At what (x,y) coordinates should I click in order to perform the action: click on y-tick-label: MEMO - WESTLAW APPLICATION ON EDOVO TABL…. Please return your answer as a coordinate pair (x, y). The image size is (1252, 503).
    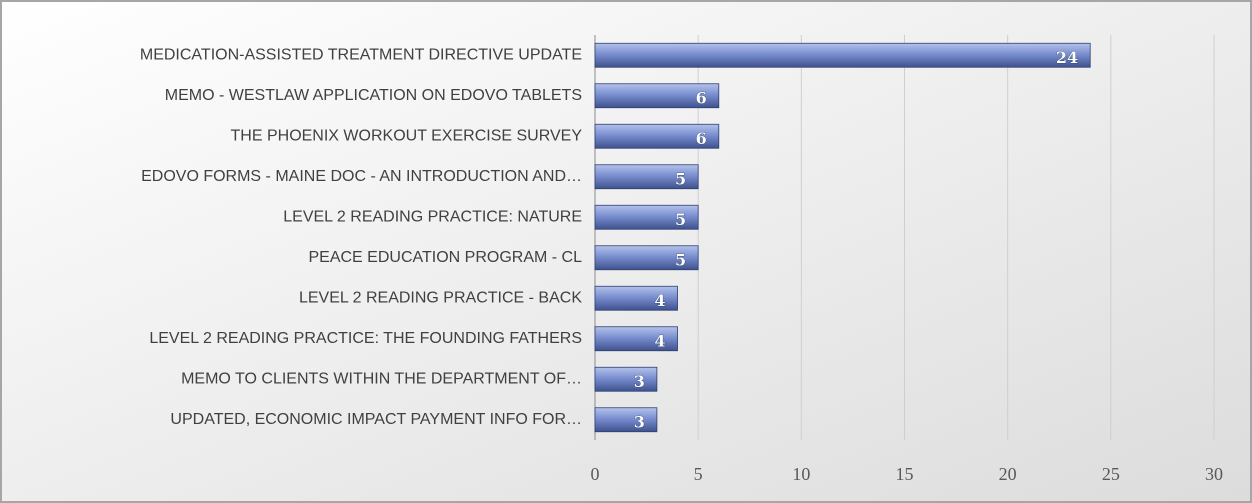
    Looking at the image, I should click on (373, 95).